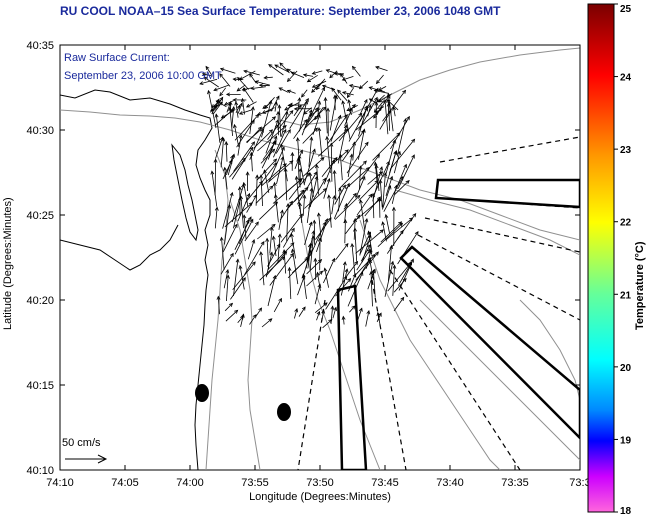 This screenshot has height=518, width=651. I want to click on colorbar-tick-label: 24, so click(626, 78).